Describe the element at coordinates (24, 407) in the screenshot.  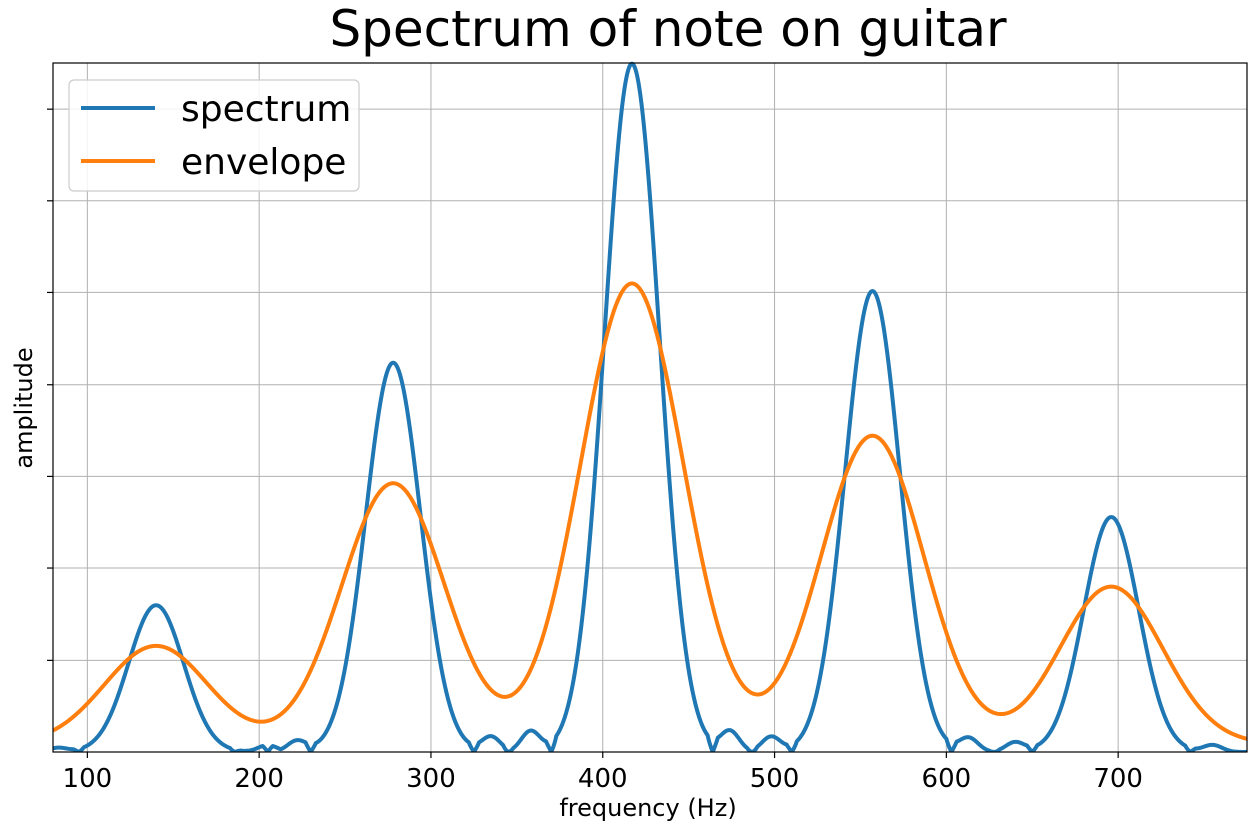
I see `y-axis-label: amplitude` at that location.